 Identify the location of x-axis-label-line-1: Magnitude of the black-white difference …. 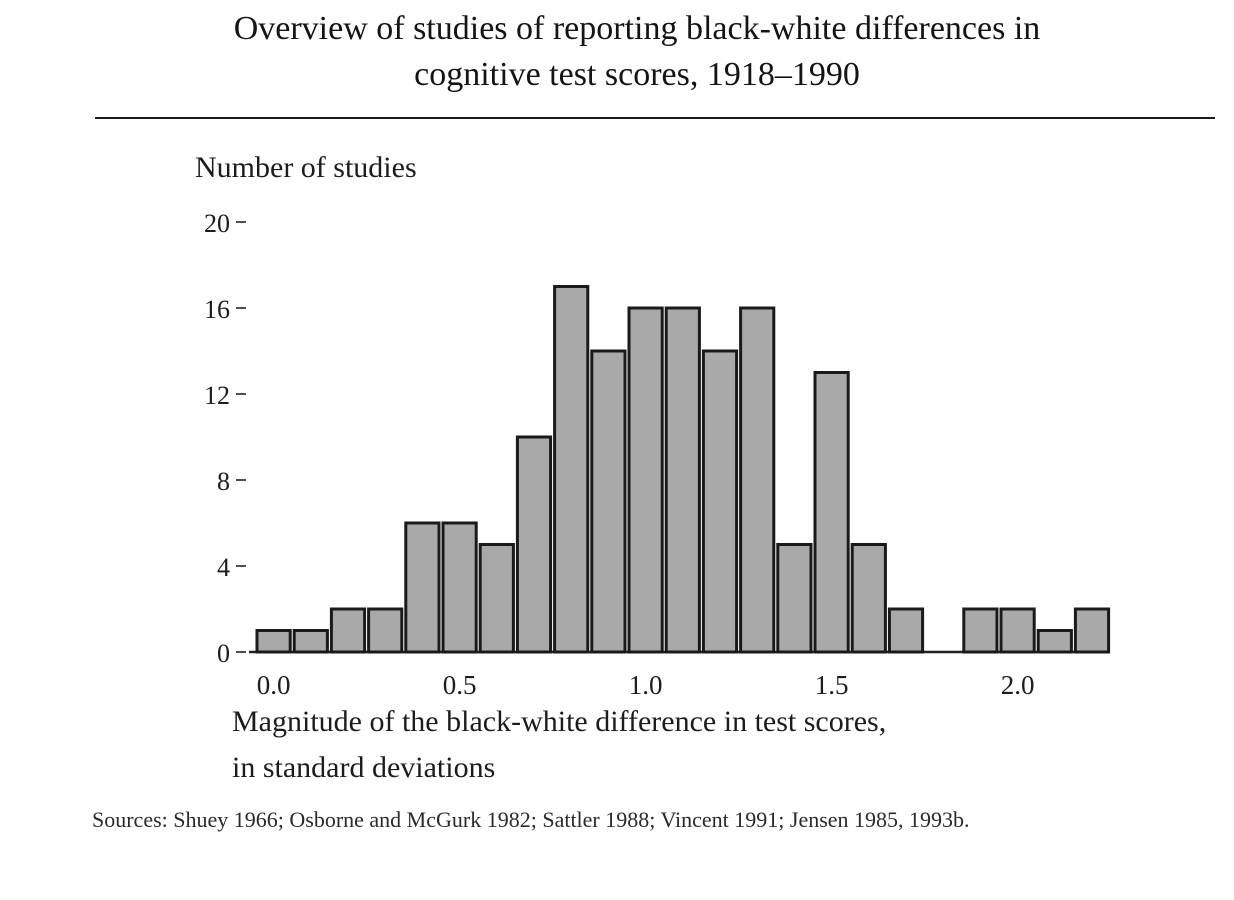
(559, 721).